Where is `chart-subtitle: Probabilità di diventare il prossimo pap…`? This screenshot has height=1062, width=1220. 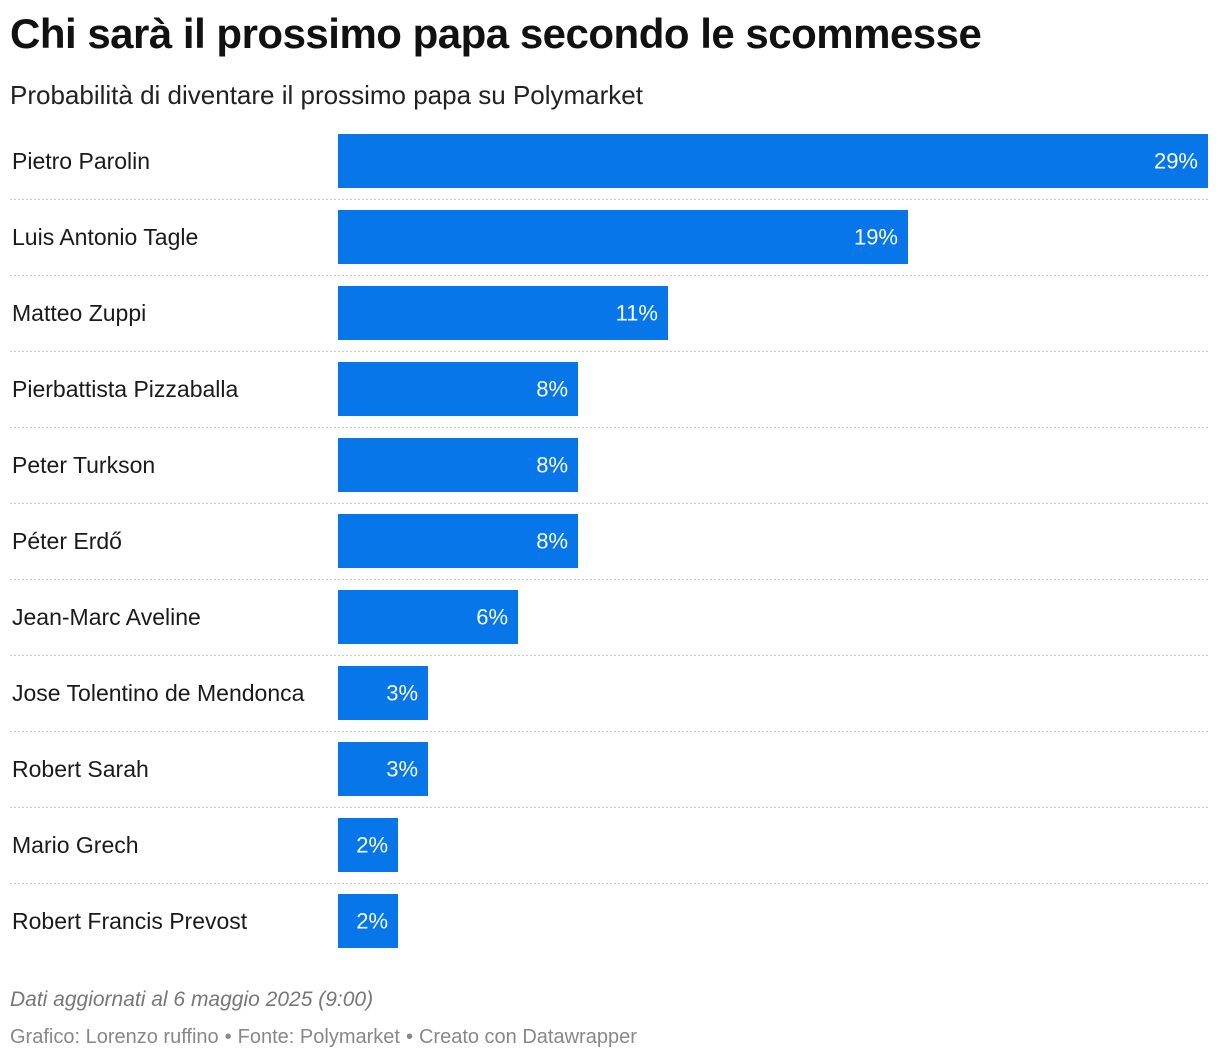 chart-subtitle: Probabilità di diventare il prossimo pap… is located at coordinates (326, 95).